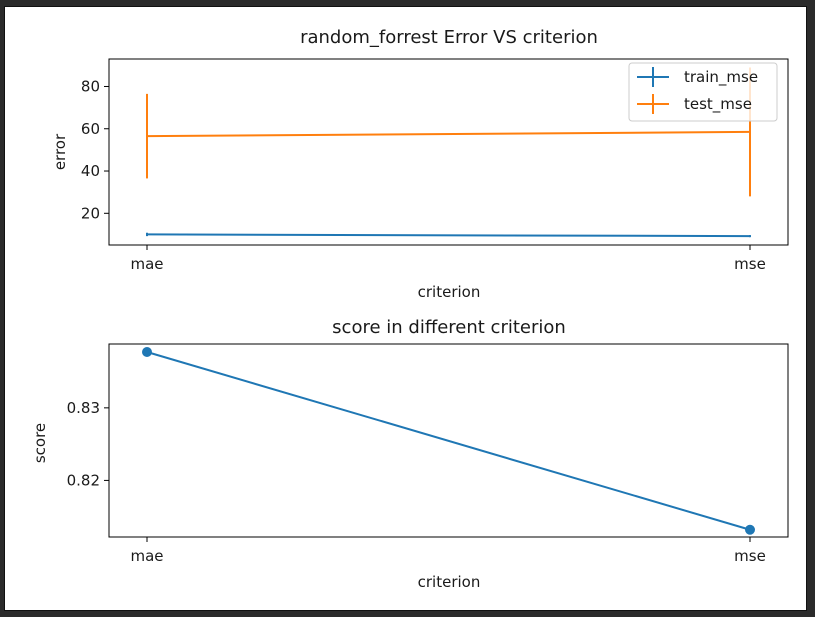 This screenshot has height=617, width=815. I want to click on error-y-tick-label: 80, so click(90, 86).